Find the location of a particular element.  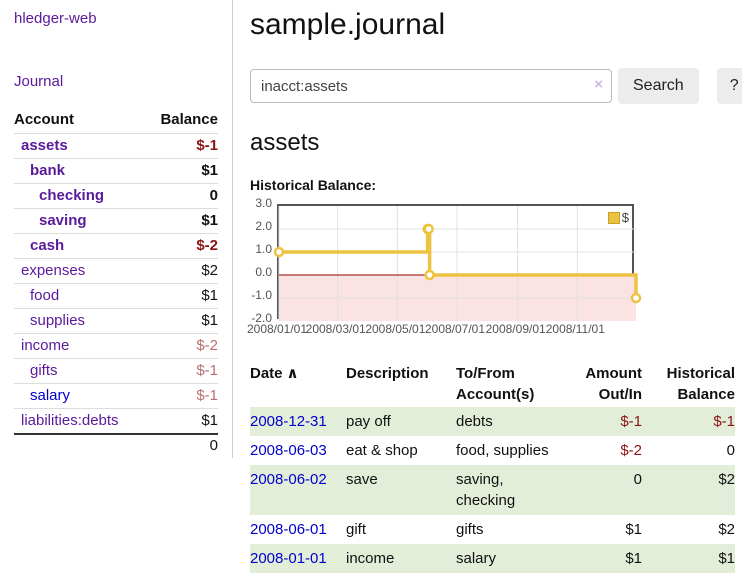

x-tick-label: 2008/03/01 is located at coordinates (335, 329).